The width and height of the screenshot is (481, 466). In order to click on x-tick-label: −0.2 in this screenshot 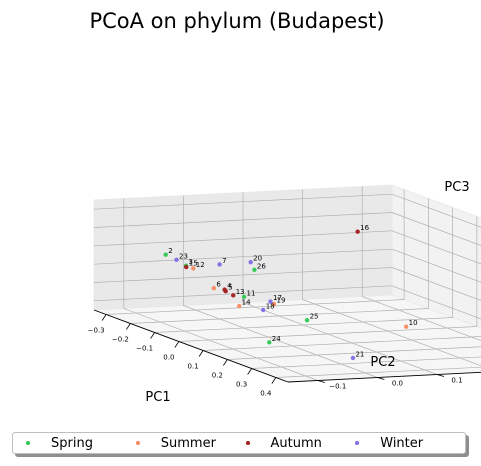, I will do `click(120, 340)`.